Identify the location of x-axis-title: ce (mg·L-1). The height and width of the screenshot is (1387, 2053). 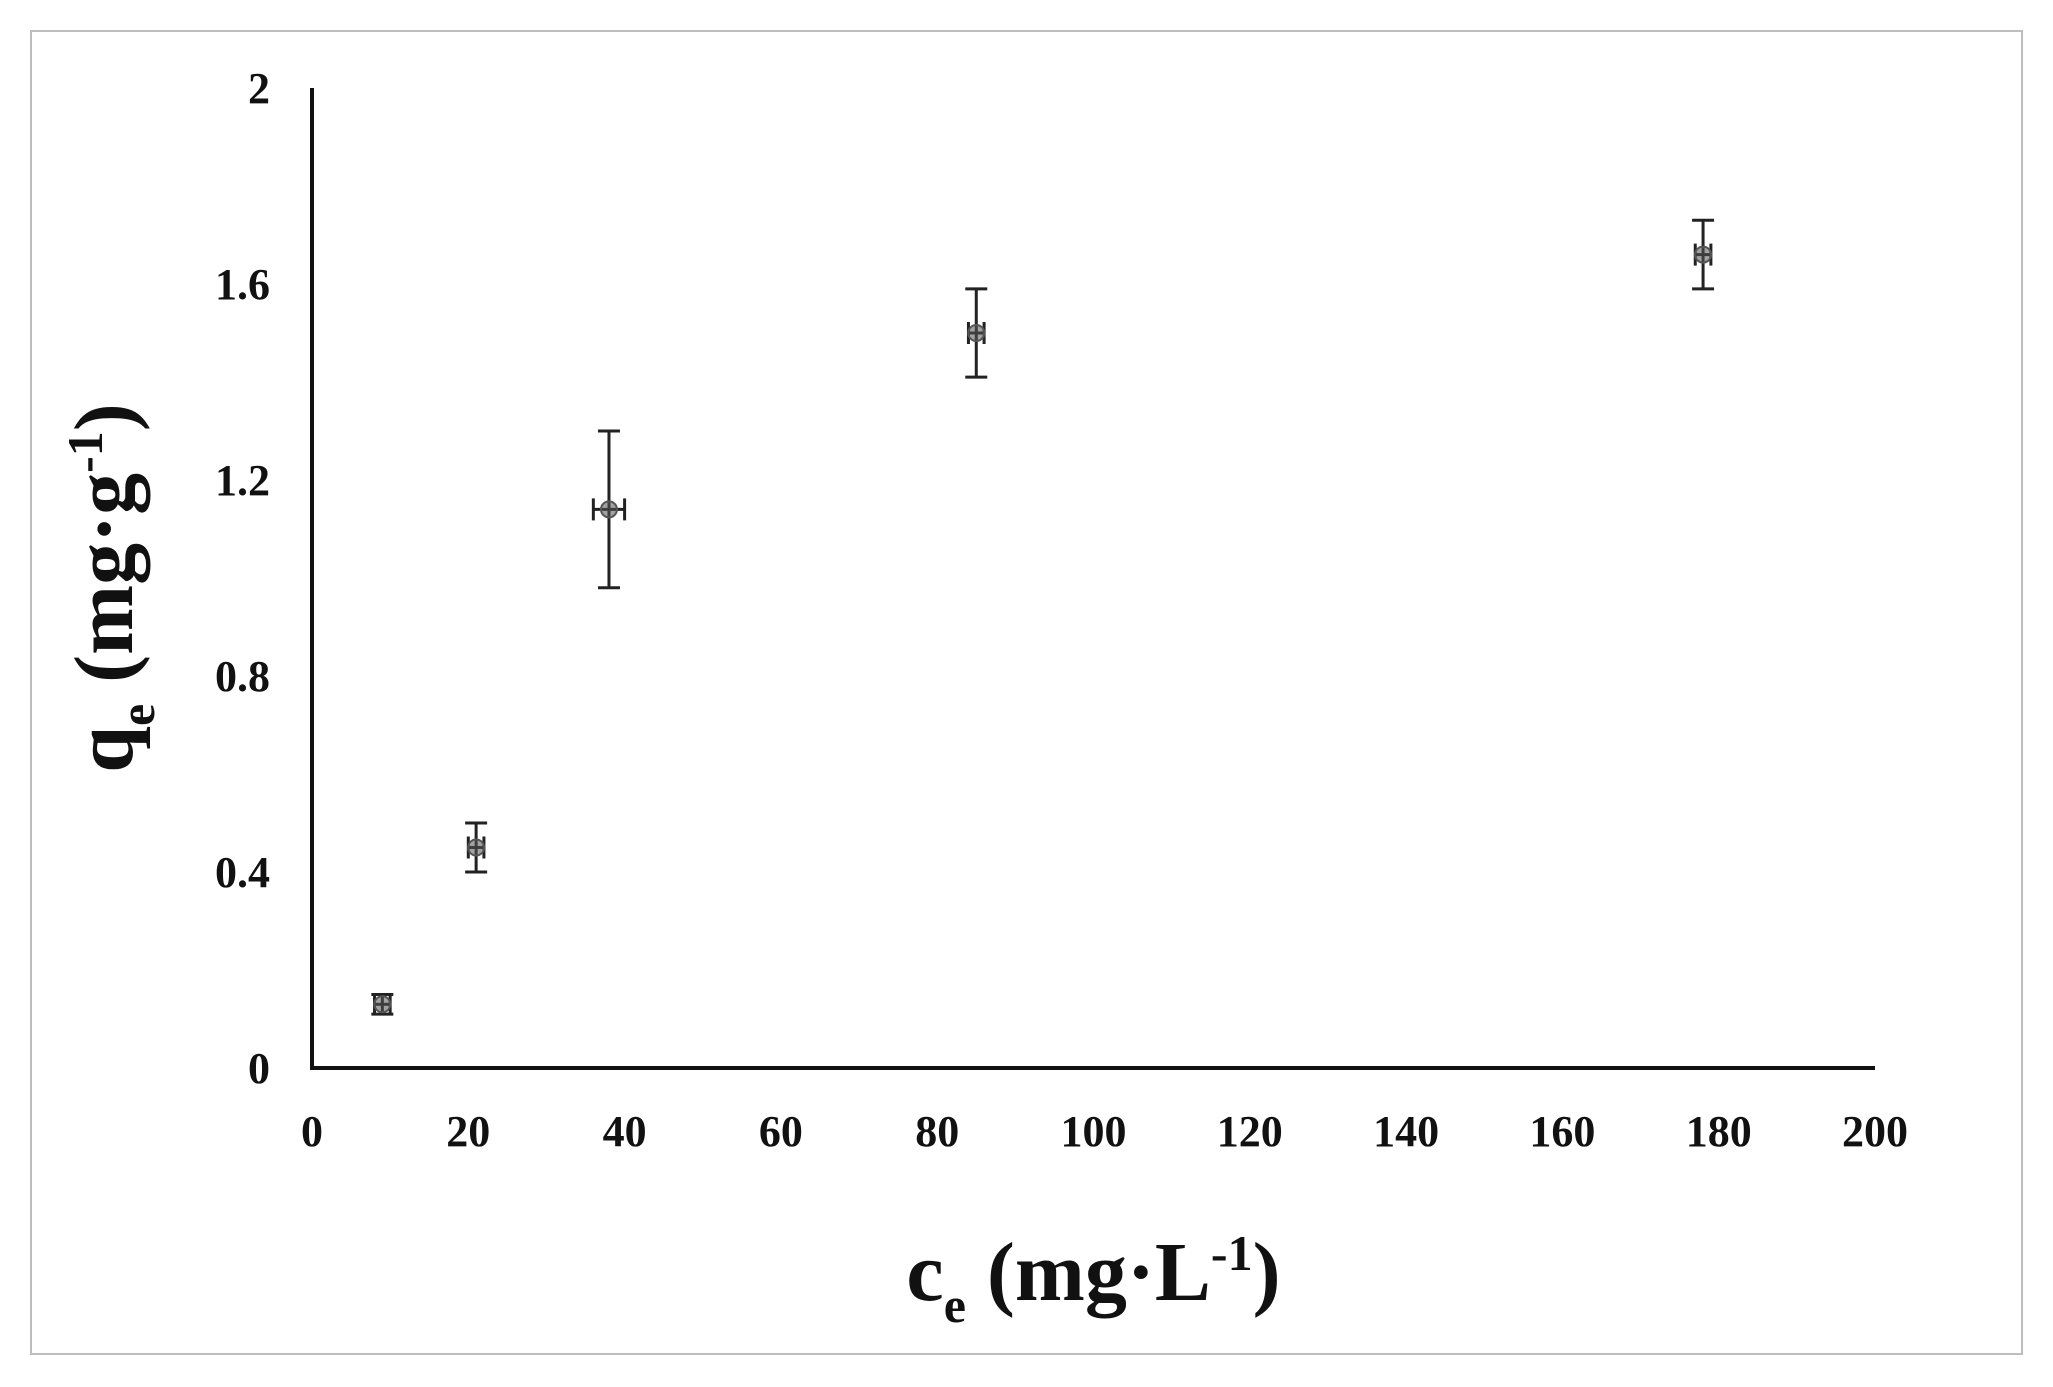
(1093, 1279).